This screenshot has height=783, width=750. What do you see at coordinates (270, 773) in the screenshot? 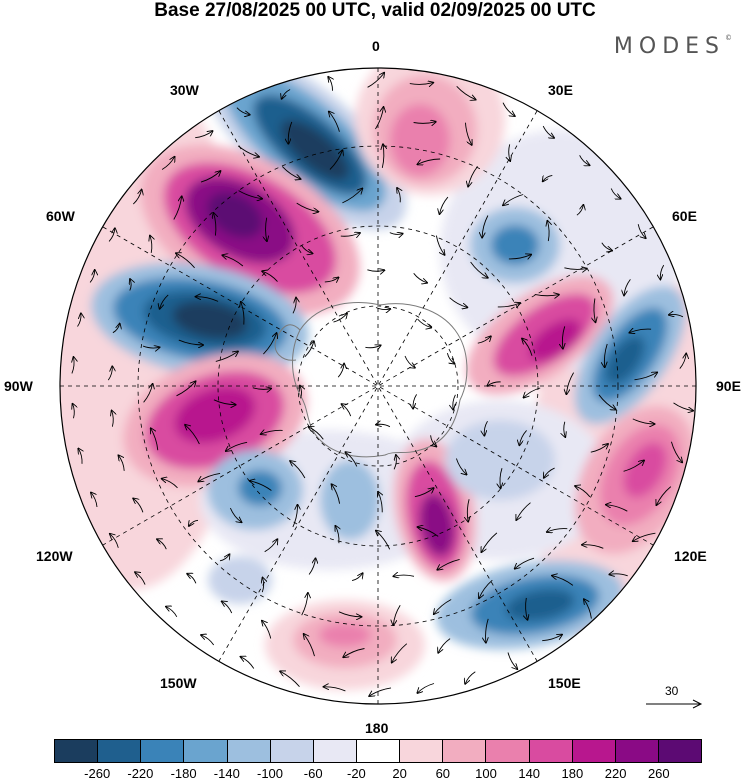
I see `colorbar-tick-label: -100` at bounding box center [270, 773].